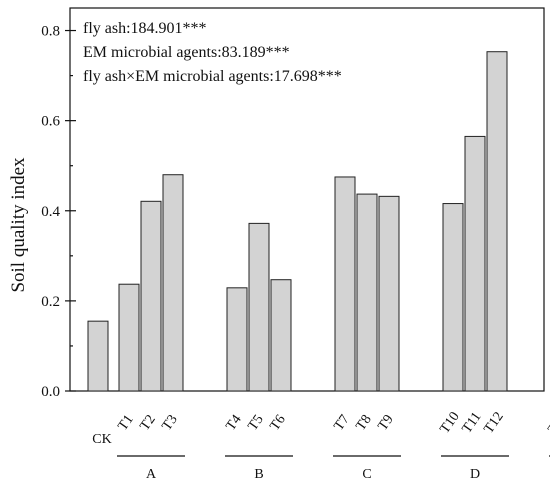 Image resolution: width=550 pixels, height=485 pixels. What do you see at coordinates (148, 422) in the screenshot?
I see `x-tick-label: T2` at bounding box center [148, 422].